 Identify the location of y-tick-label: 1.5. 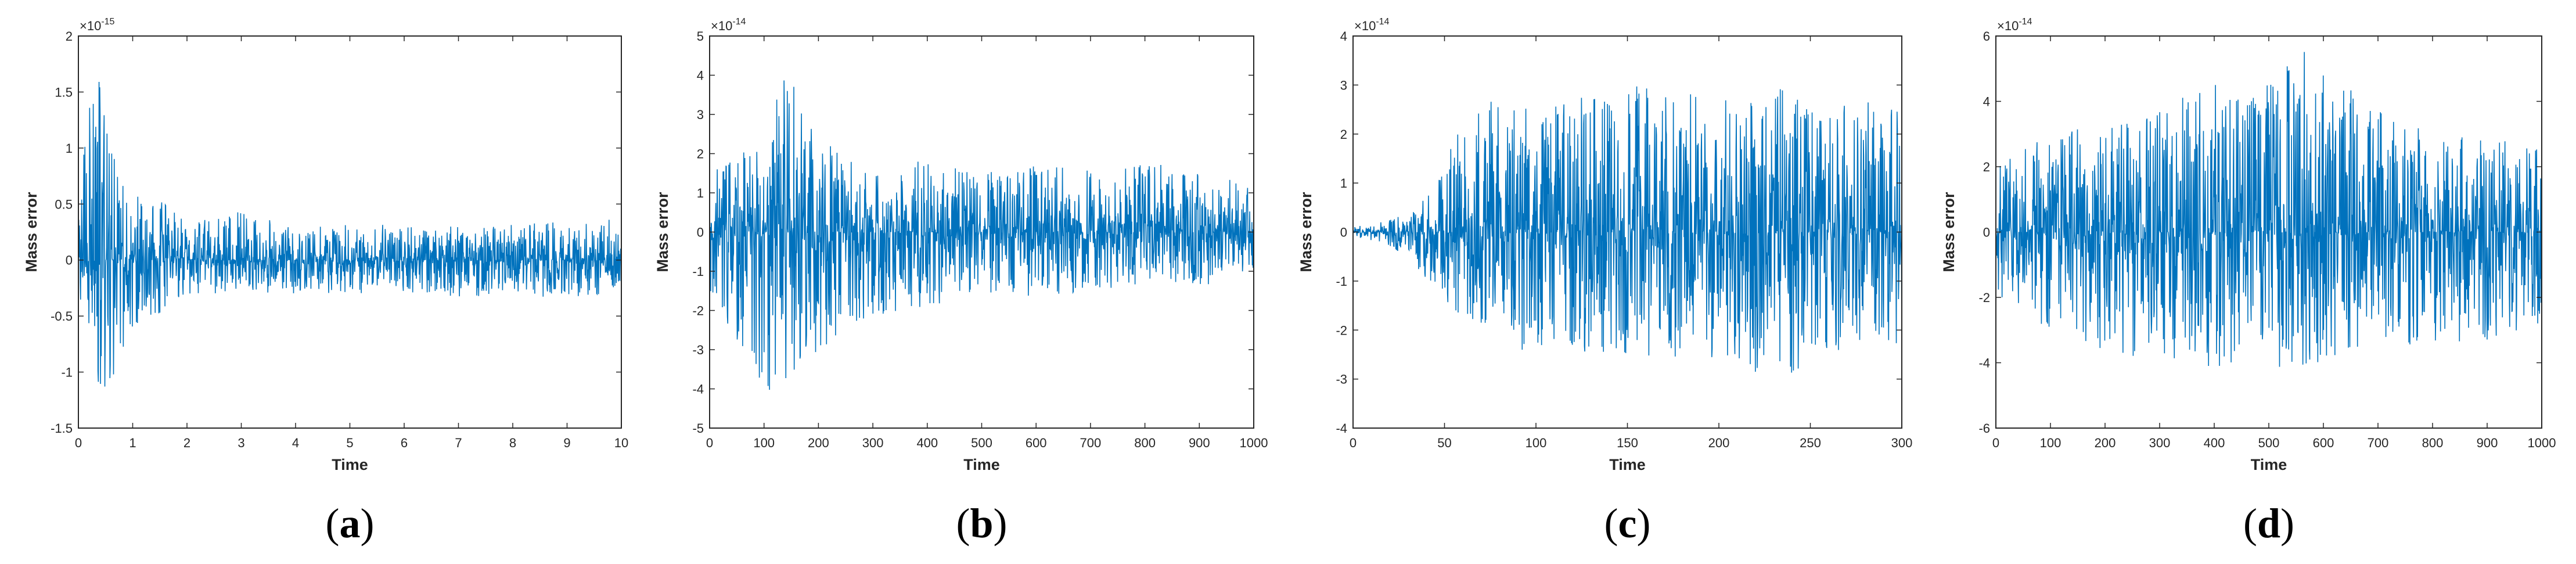
(64, 92).